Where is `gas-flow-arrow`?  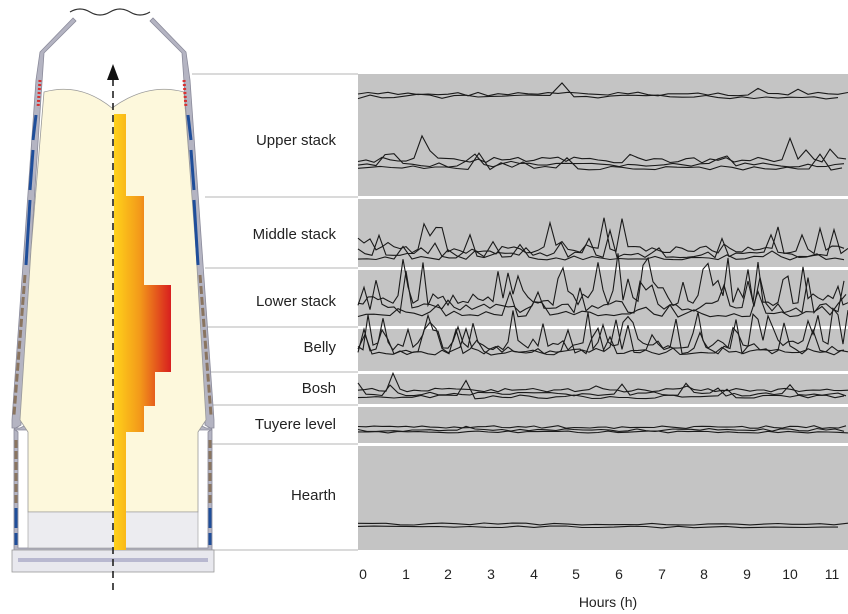 gas-flow-arrow is located at coordinates (113, 327).